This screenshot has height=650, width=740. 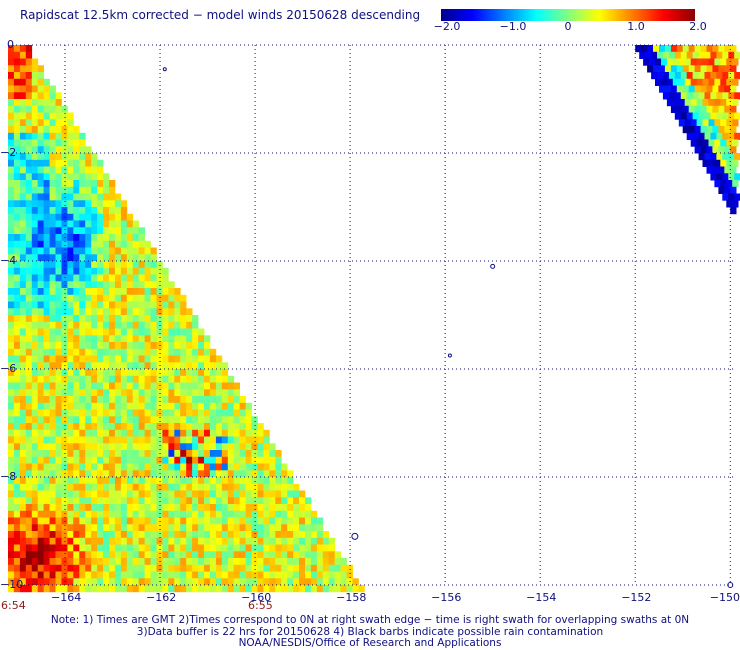 I want to click on colorbar-tick: 0, so click(x=568, y=26).